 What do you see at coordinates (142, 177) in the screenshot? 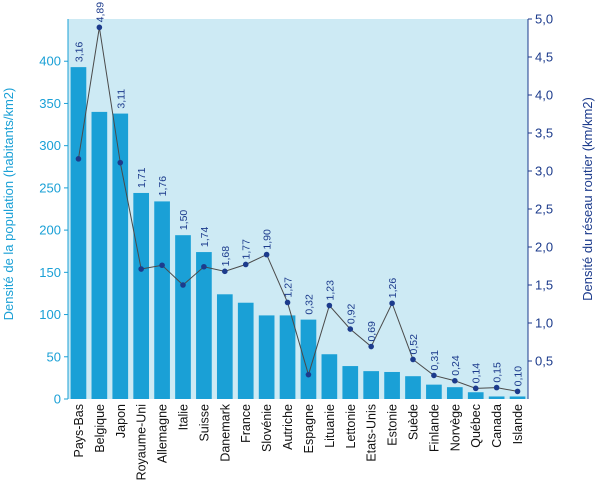
I see `data-label: 1,71` at bounding box center [142, 177].